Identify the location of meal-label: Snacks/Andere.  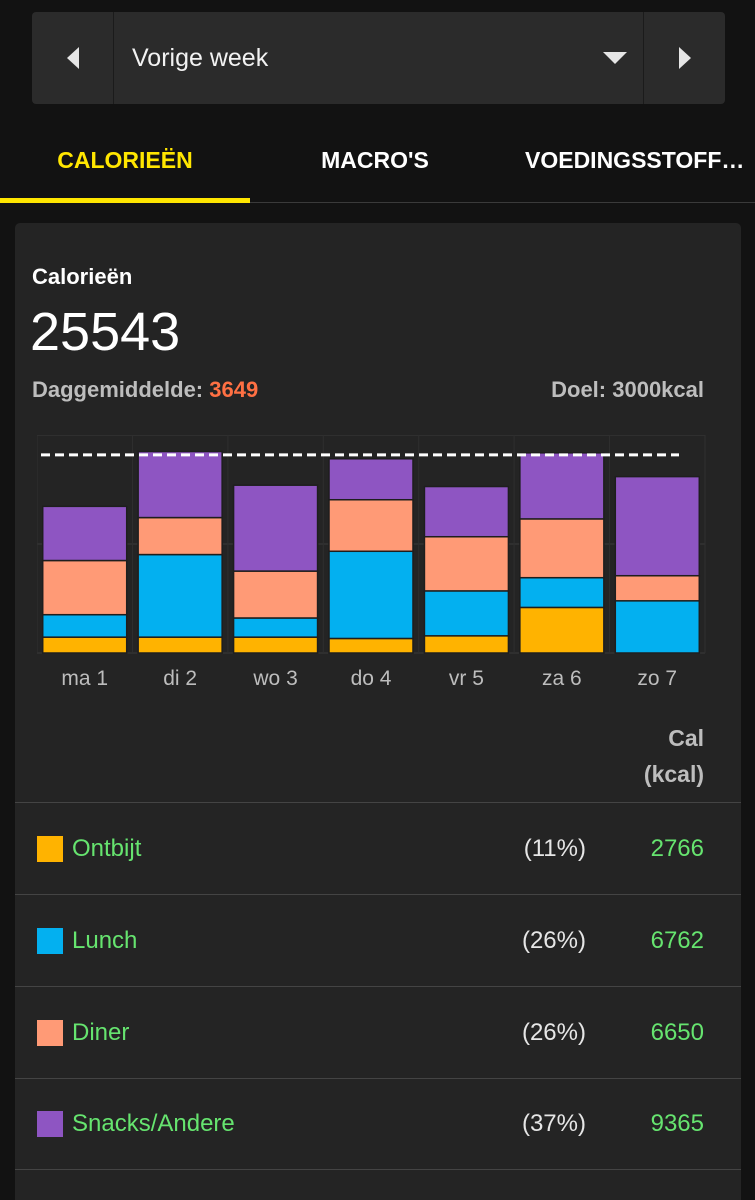
(153, 1123).